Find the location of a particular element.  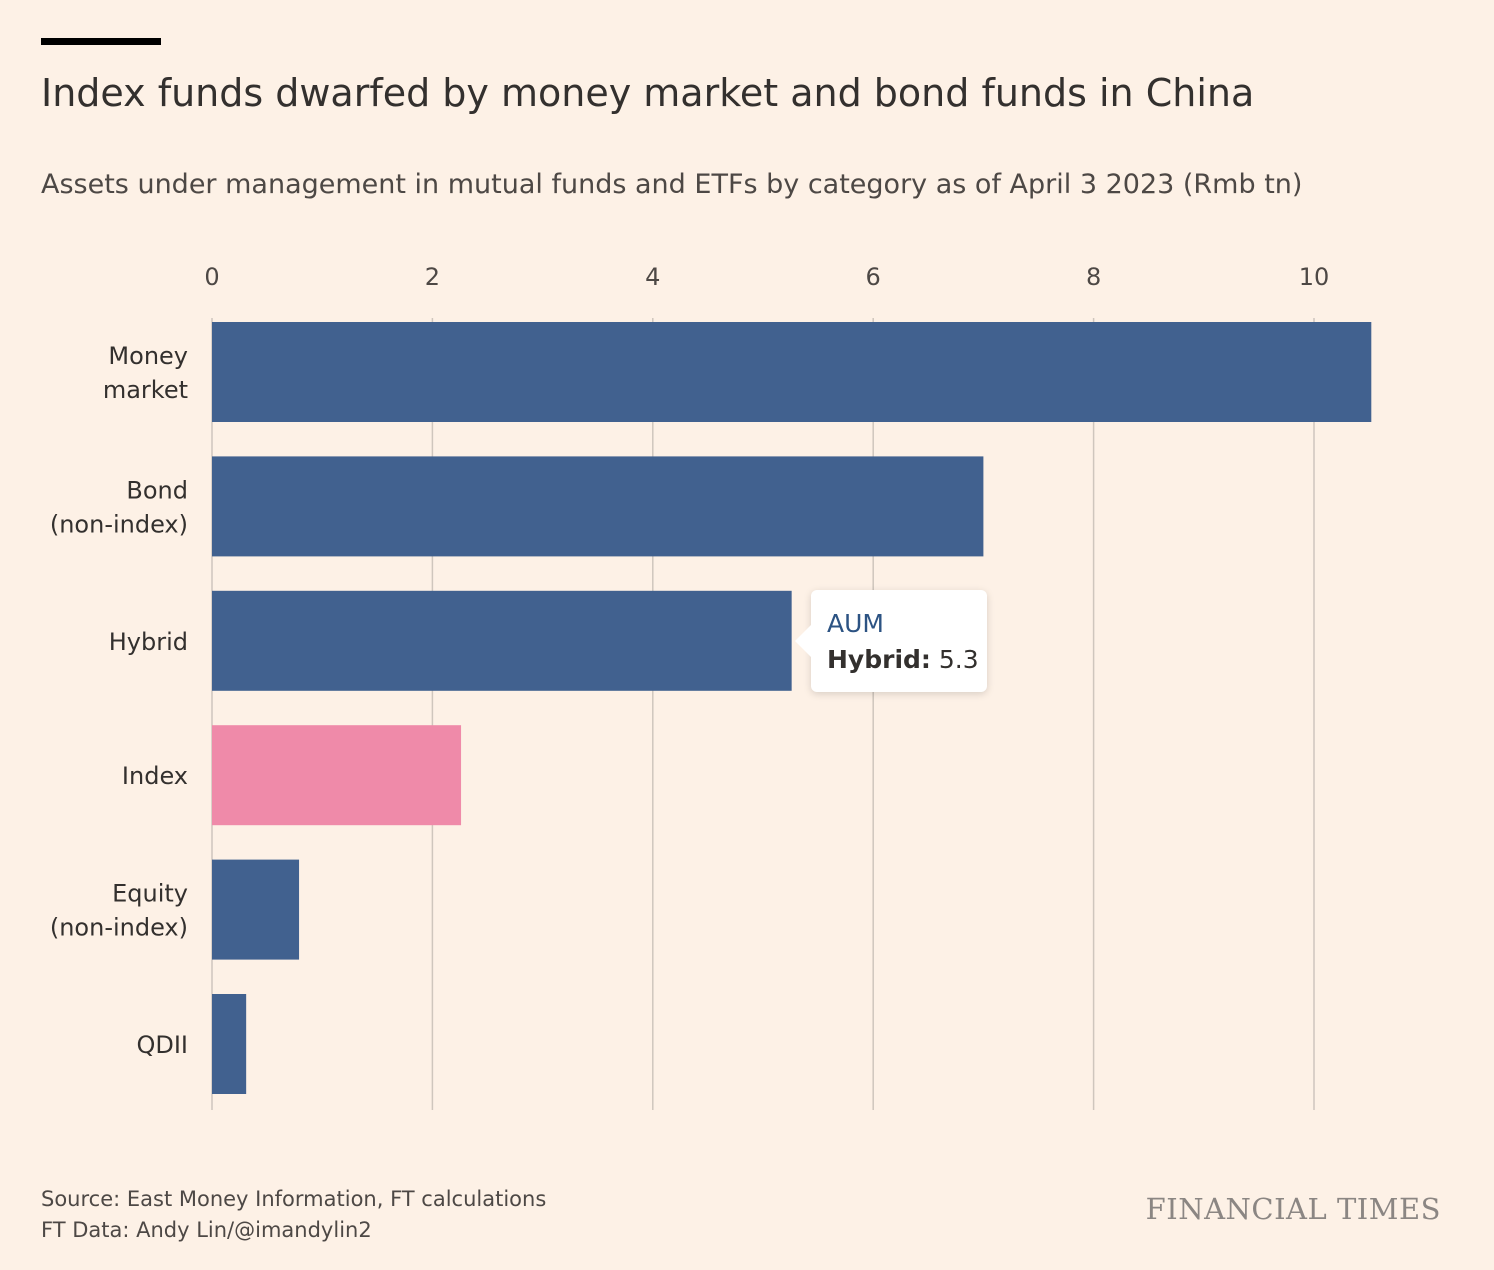

category-label: Hybrid is located at coordinates (148, 642).